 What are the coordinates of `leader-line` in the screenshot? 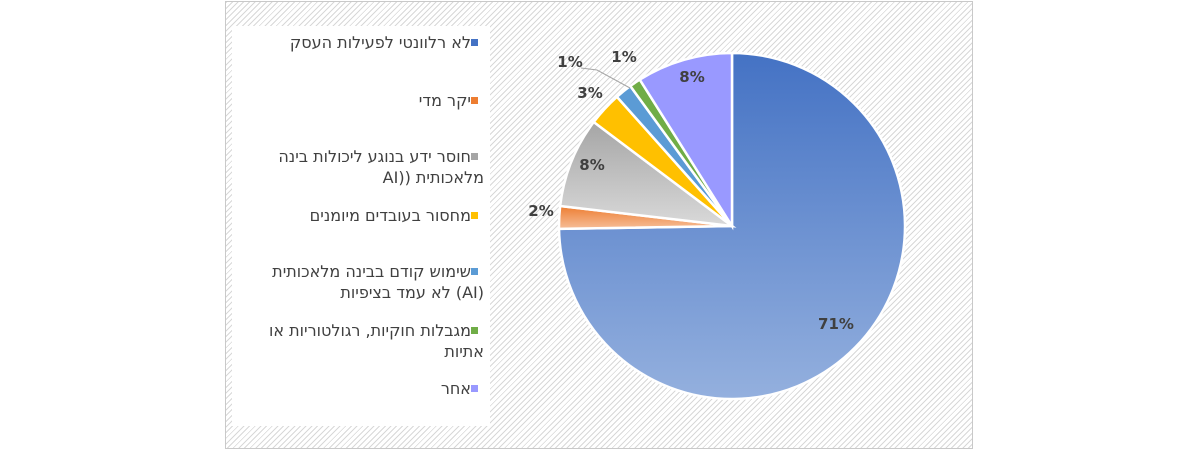 It's located at (605, 78).